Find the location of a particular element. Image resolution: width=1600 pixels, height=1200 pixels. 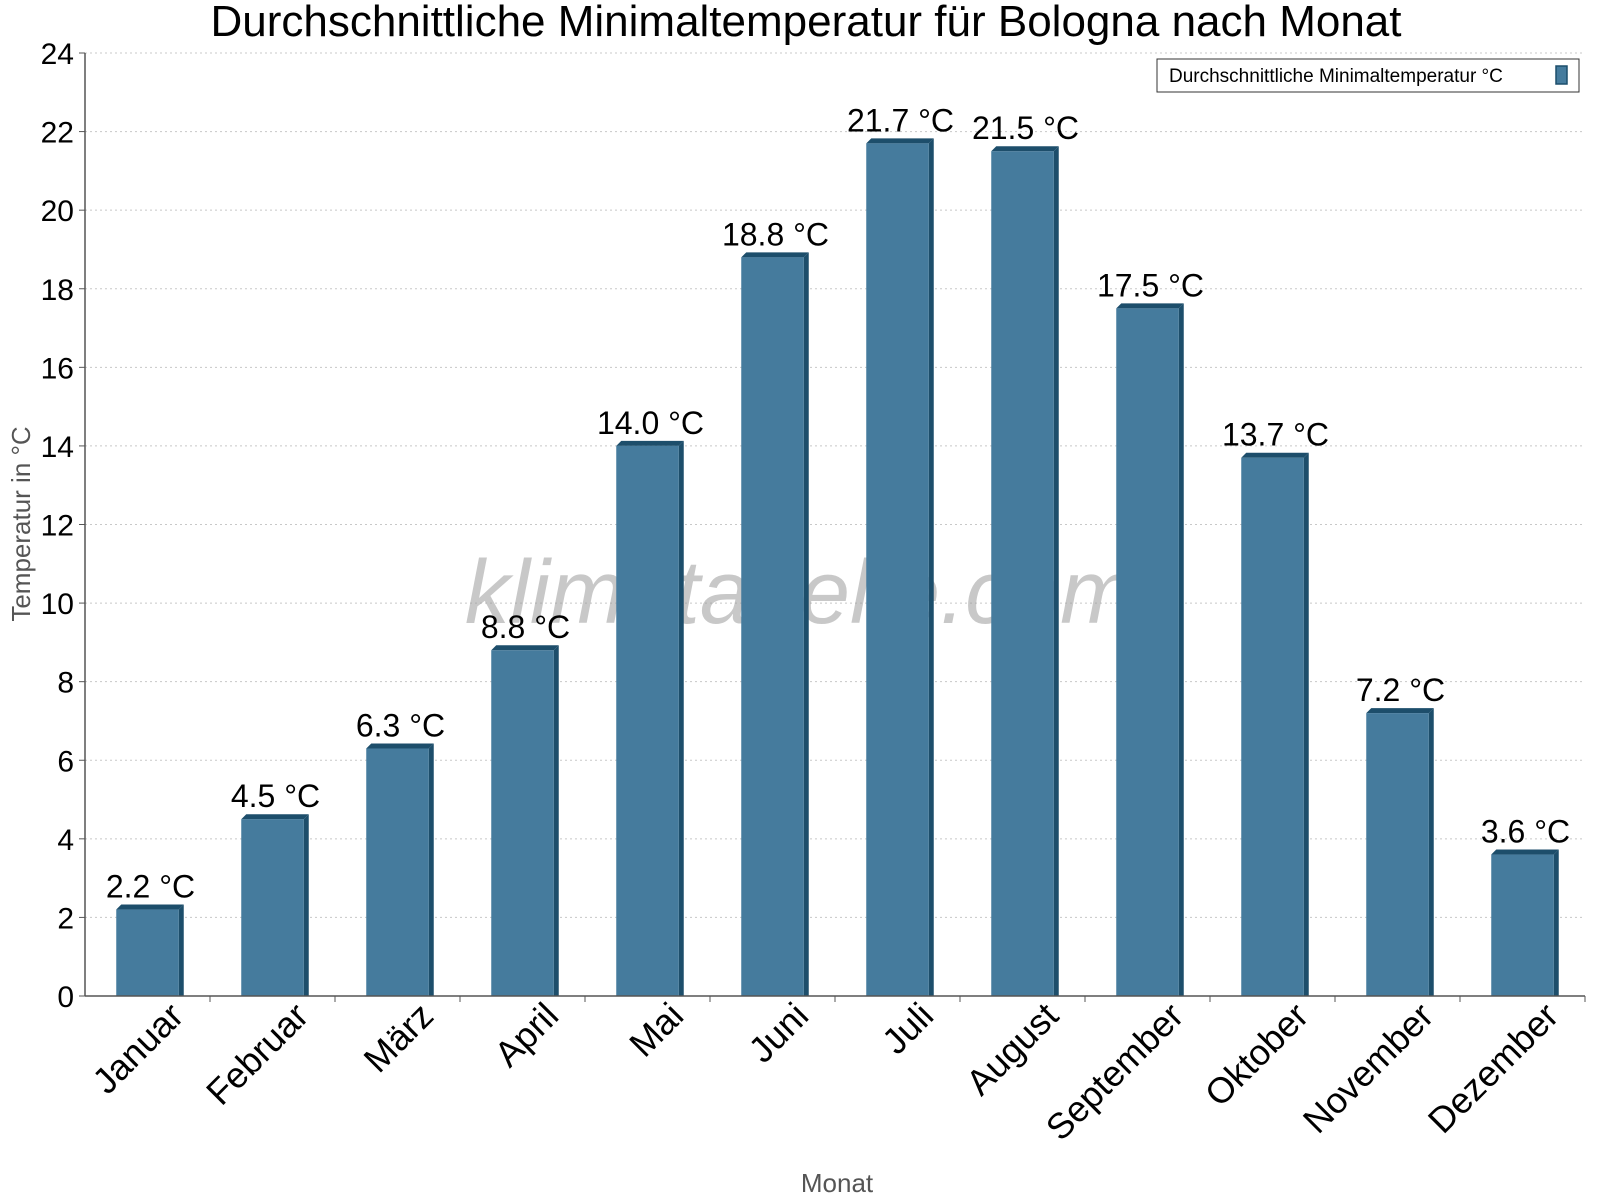

data-label: 21.7 °C is located at coordinates (900, 120).